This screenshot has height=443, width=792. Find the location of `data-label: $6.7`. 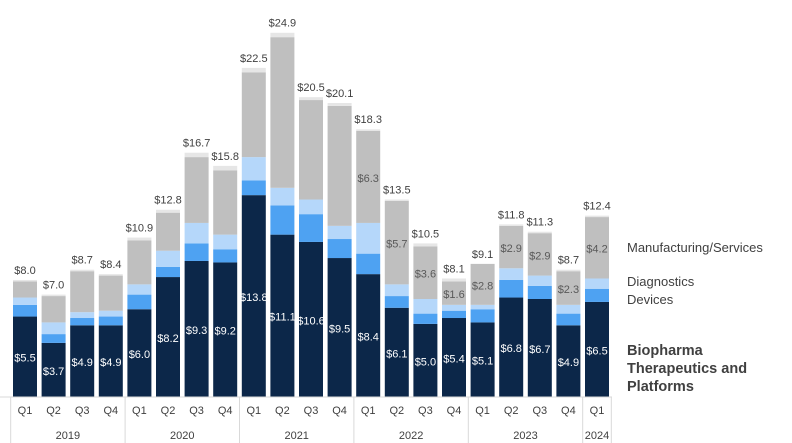

data-label: $6.7 is located at coordinates (539, 350).